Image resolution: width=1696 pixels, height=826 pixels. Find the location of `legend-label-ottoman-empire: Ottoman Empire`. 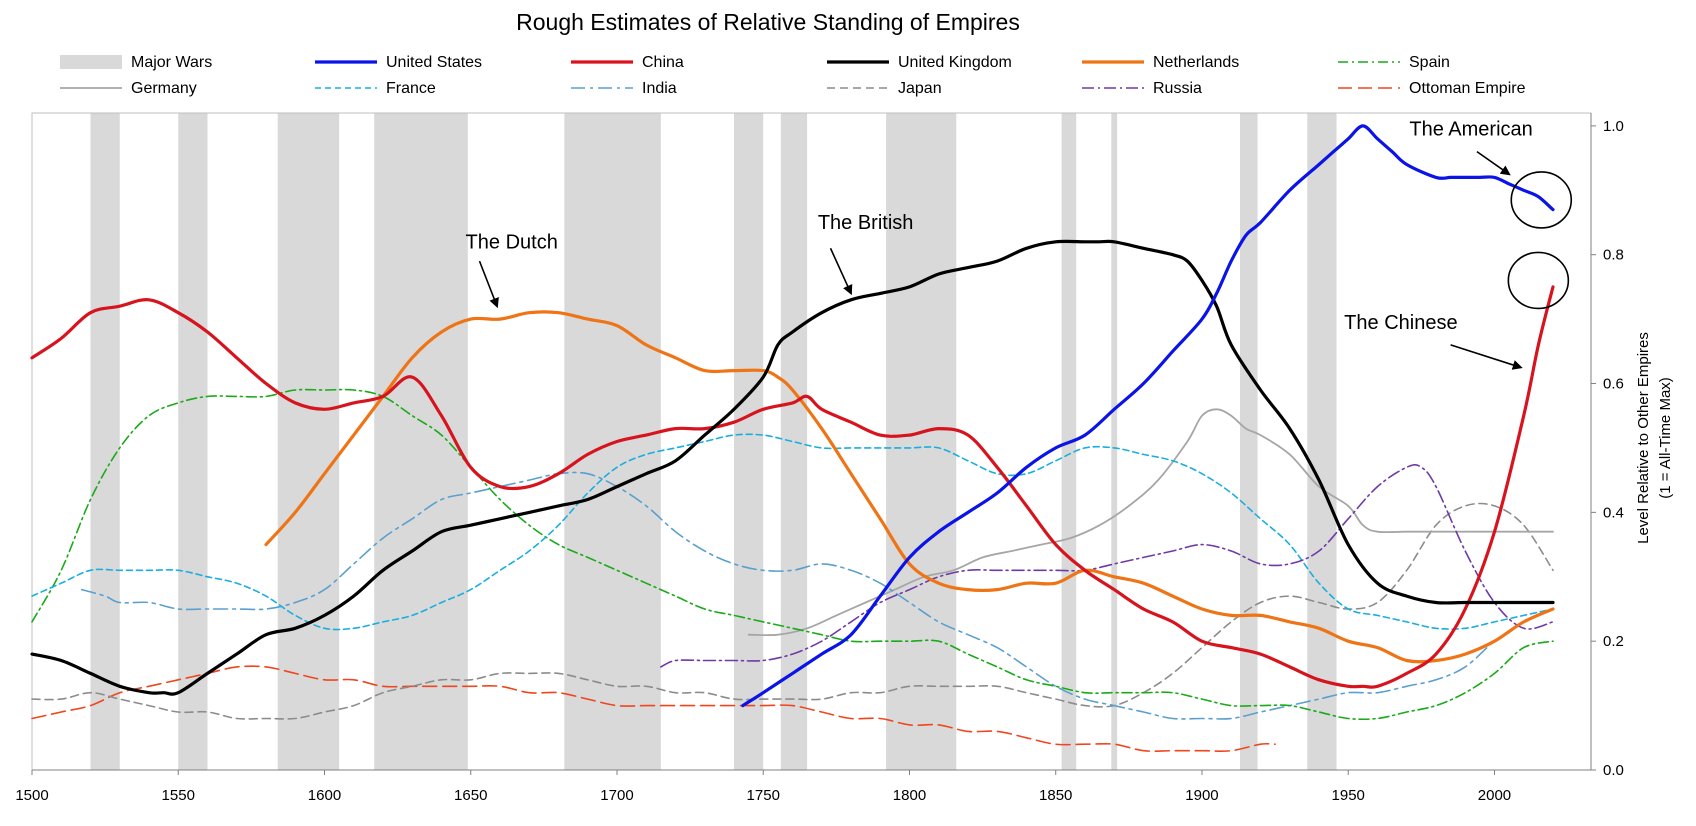

legend-label-ottoman-empire: Ottoman Empire is located at coordinates (1467, 88).